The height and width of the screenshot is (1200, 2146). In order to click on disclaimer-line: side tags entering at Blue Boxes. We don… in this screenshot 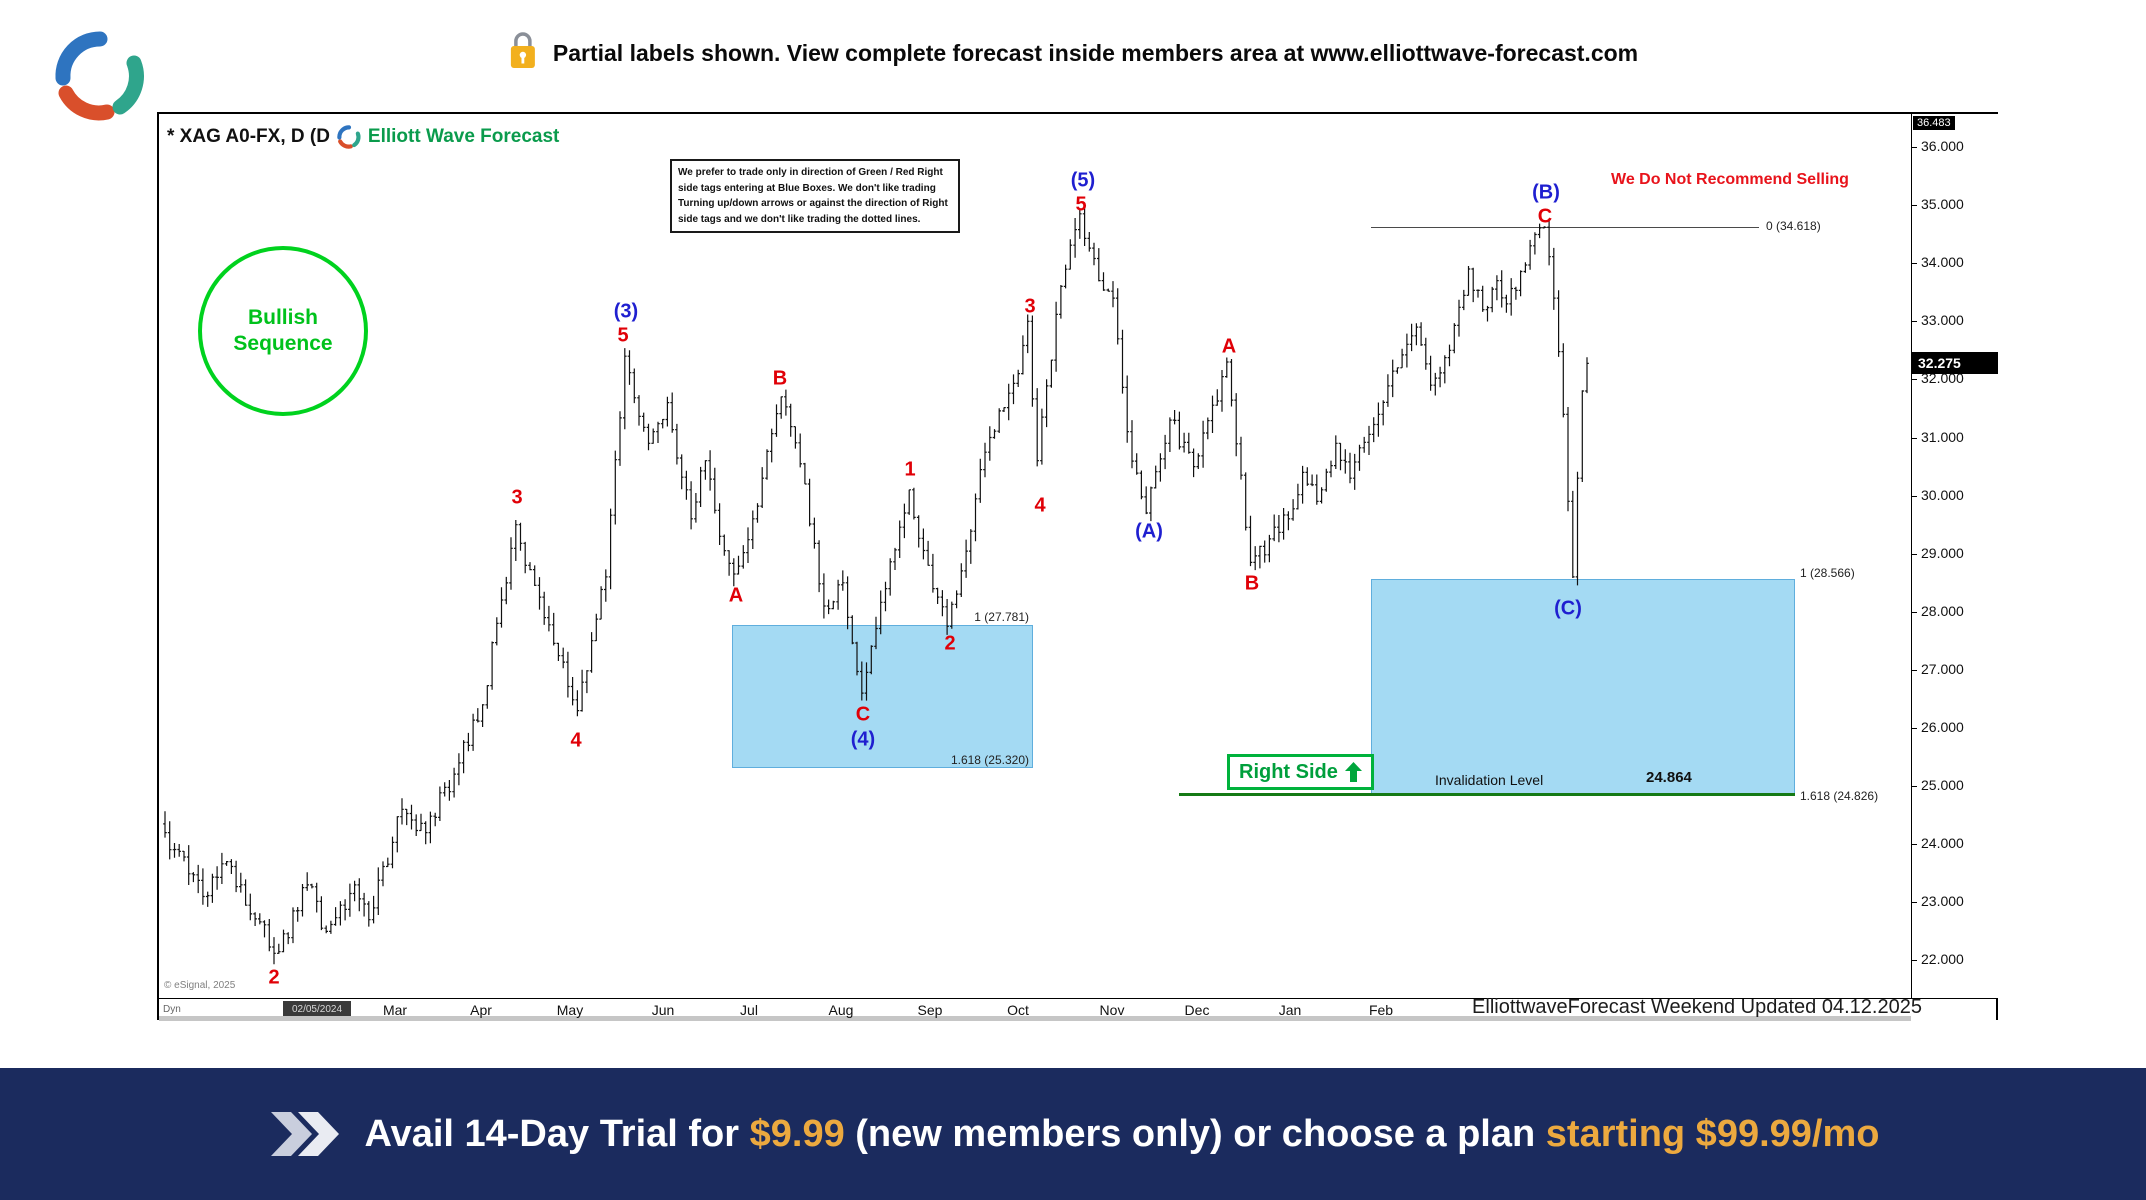, I will do `click(807, 188)`.